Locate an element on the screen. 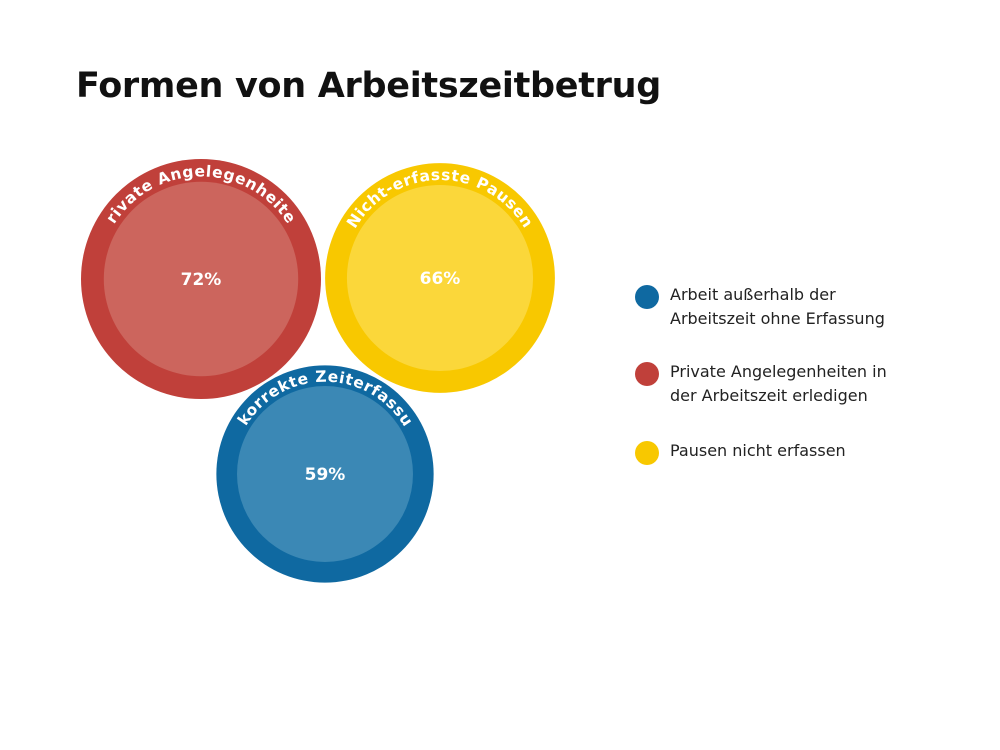 This screenshot has width=1000, height=750. bubble-label-private-angelegenheiten: Private Angelegenheiten is located at coordinates (150, 113).